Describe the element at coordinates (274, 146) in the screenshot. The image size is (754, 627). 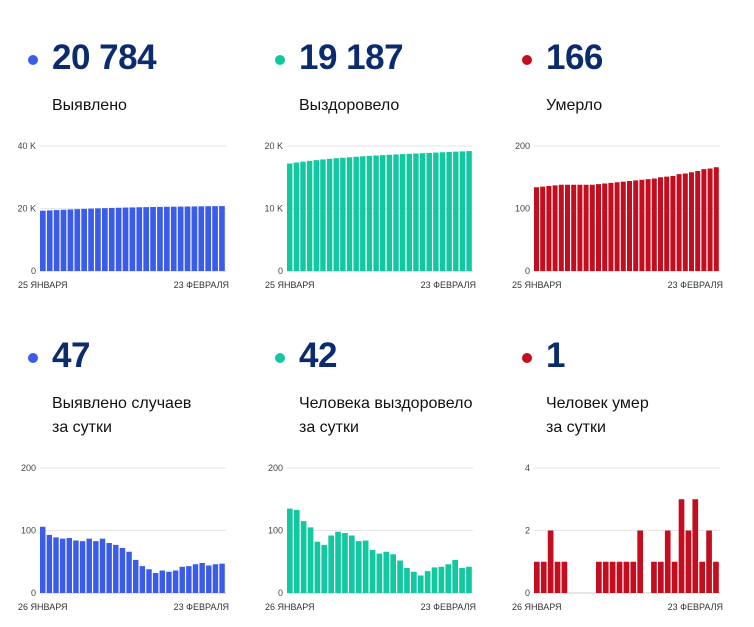
I see `y-tick-label: 20 K` at that location.